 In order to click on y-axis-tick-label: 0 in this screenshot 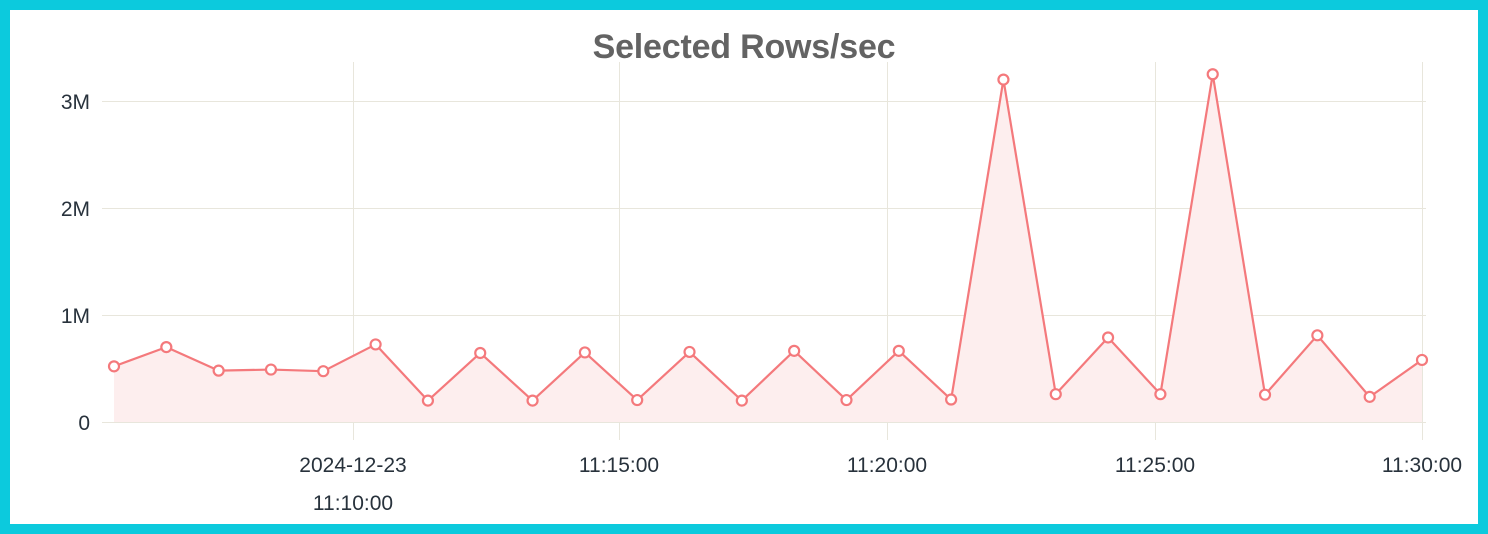, I will do `click(84, 423)`.